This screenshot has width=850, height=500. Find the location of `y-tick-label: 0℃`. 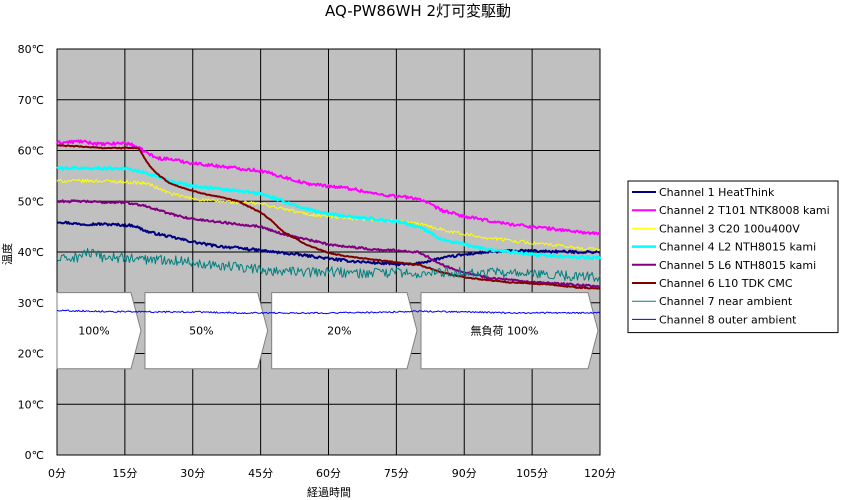

y-tick-label: 0℃ is located at coordinates (34, 455).